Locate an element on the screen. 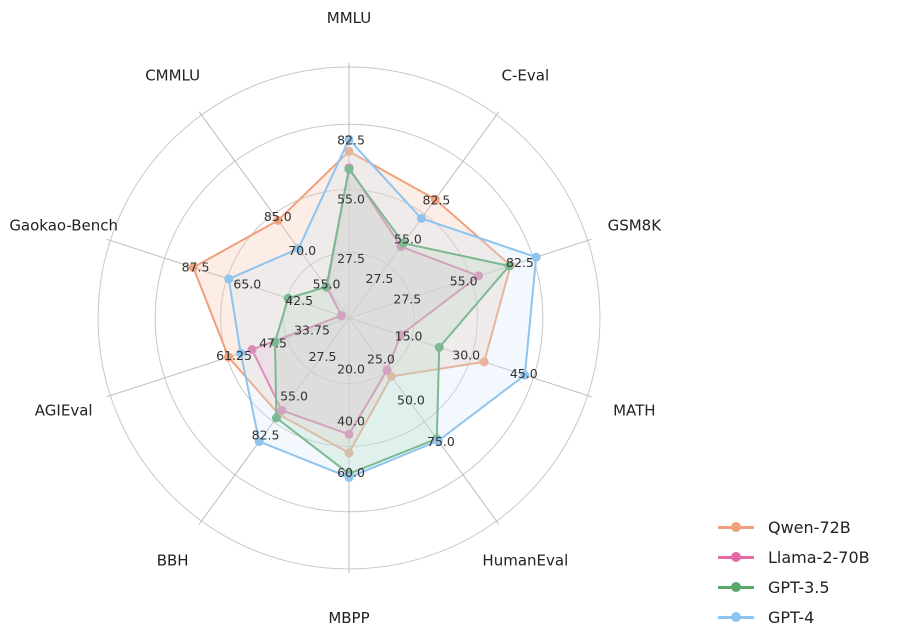 The height and width of the screenshot is (634, 900). axis-label: Gaokao-Bench is located at coordinates (63, 225).